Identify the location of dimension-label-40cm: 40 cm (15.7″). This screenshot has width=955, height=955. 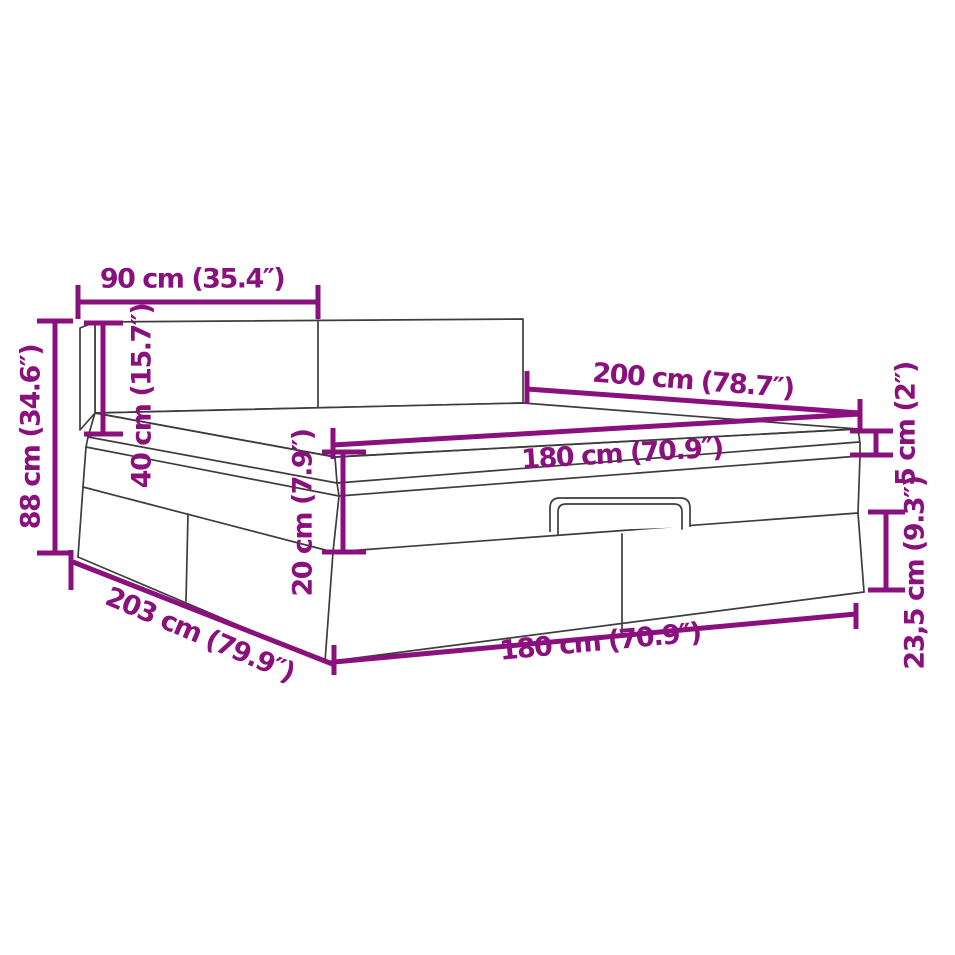
(142, 396).